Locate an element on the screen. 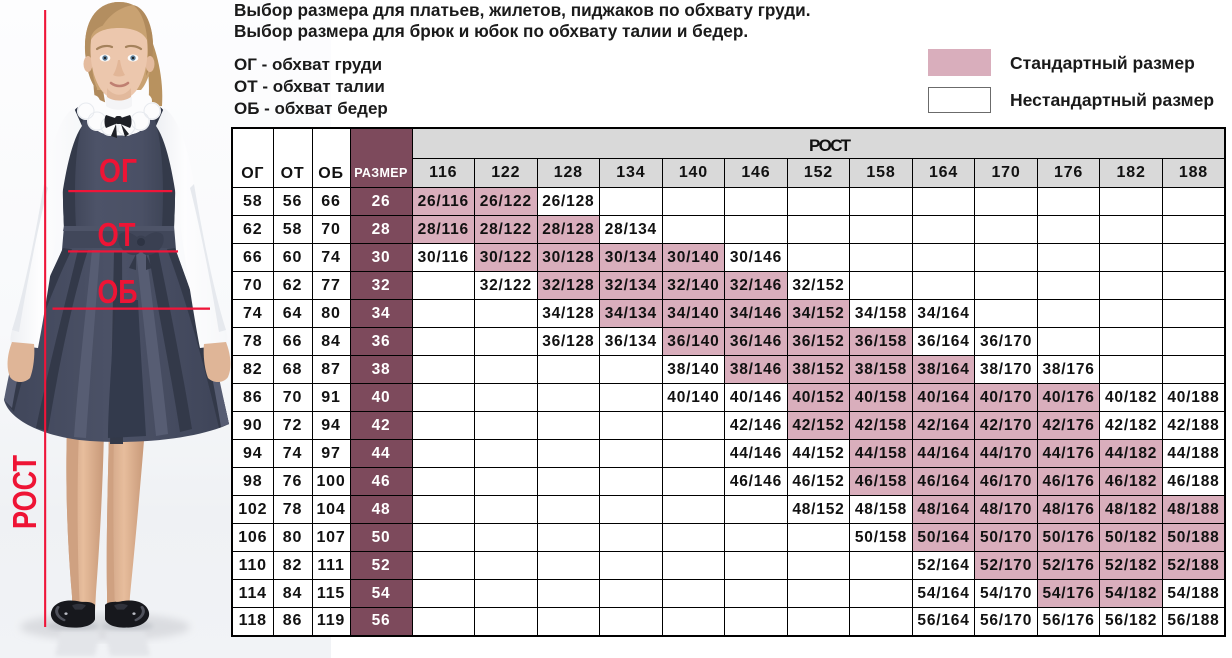 The height and width of the screenshot is (658, 1232). svg-text: ОТ is located at coordinates (117, 234).